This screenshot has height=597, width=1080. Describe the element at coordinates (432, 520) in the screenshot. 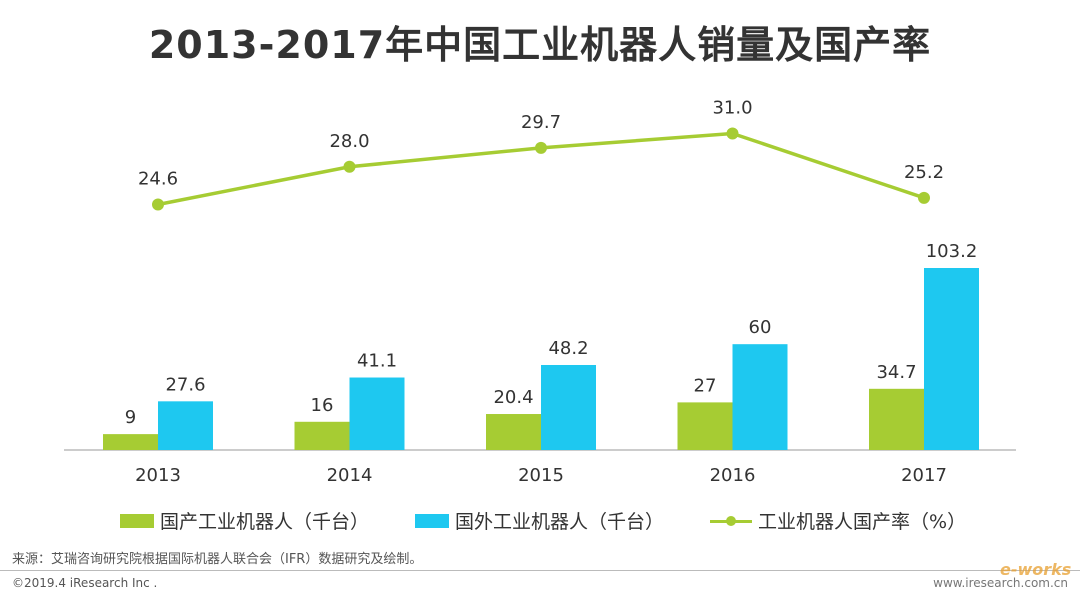

I see `legend-swatch-foreign` at that location.